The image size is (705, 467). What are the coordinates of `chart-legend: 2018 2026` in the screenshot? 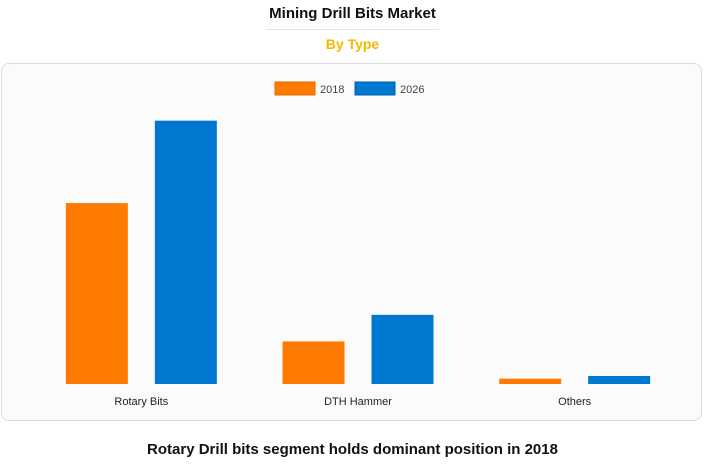 It's located at (349, 88).